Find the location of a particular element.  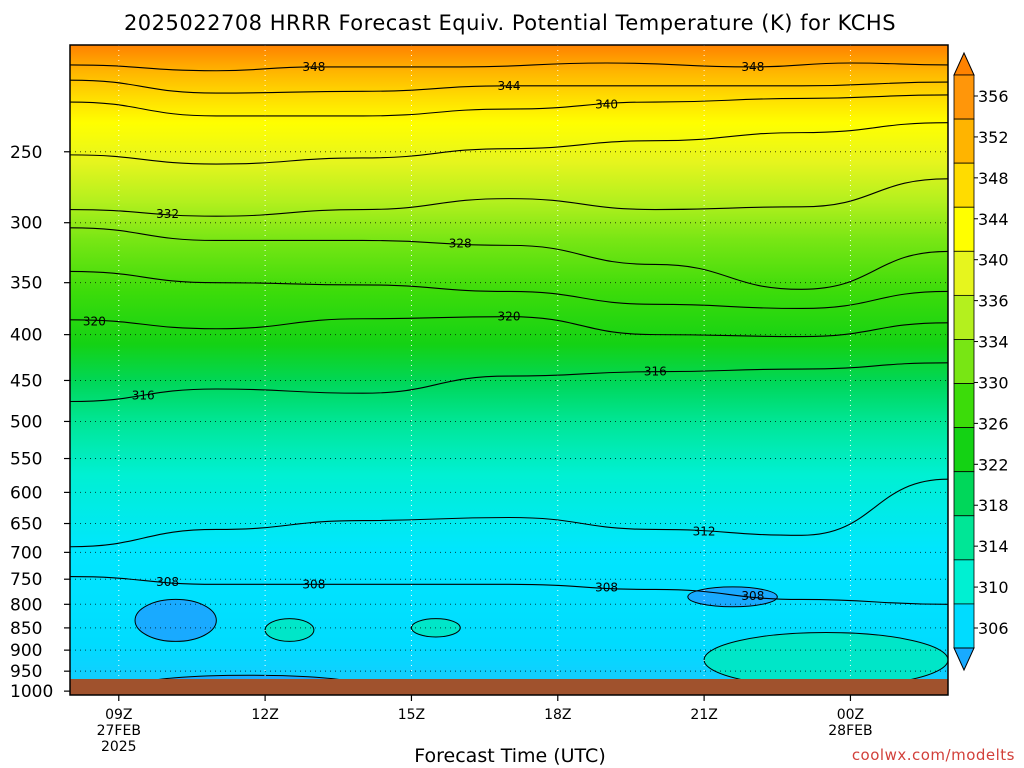

colorbar-min-arrow is located at coordinates (964, 659).